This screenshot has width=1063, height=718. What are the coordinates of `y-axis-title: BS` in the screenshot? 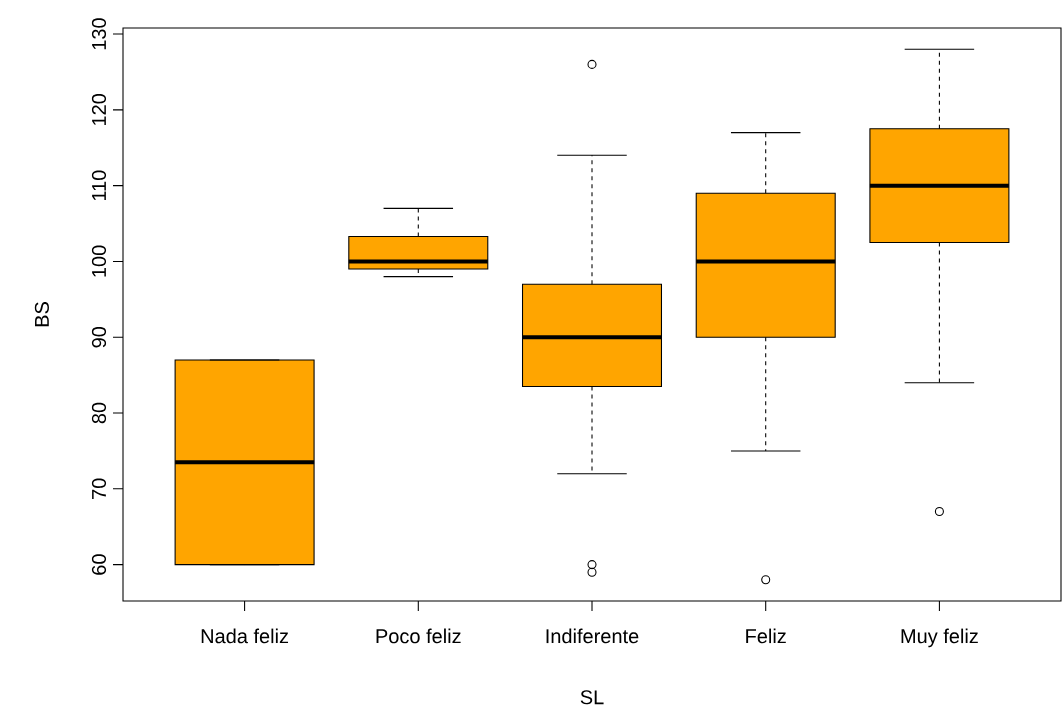 It's located at (41, 314).